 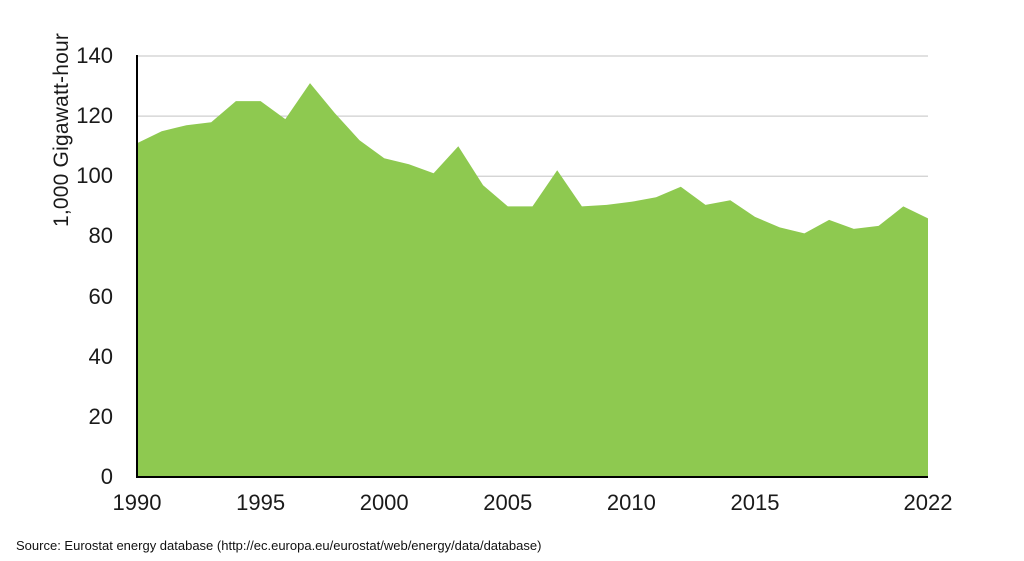 What do you see at coordinates (100, 356) in the screenshot?
I see `y-tick-label: 40` at bounding box center [100, 356].